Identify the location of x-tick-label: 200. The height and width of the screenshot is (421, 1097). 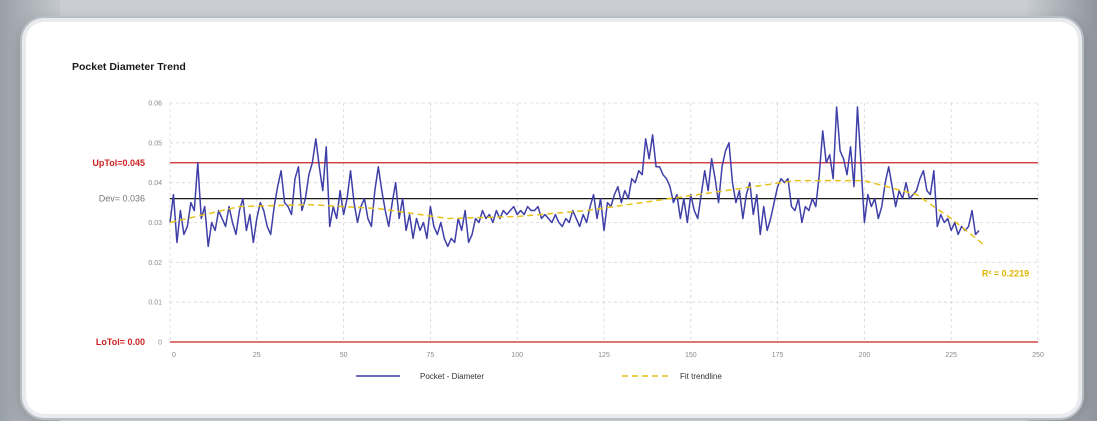
(865, 355).